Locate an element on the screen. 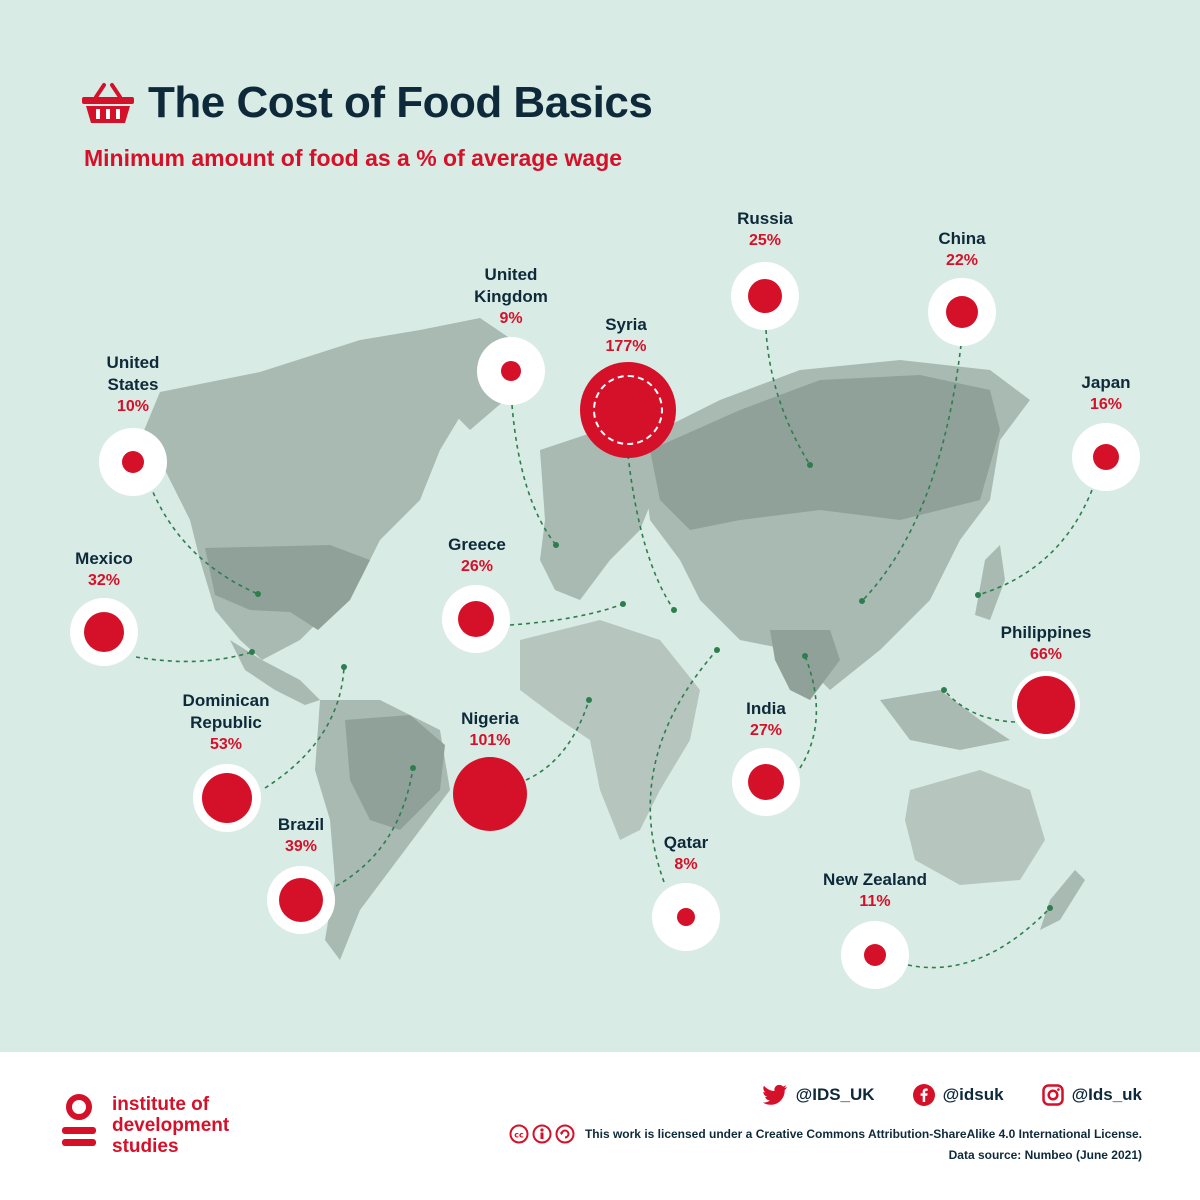 The width and height of the screenshot is (1200, 1200). brazil-region is located at coordinates (395, 772).